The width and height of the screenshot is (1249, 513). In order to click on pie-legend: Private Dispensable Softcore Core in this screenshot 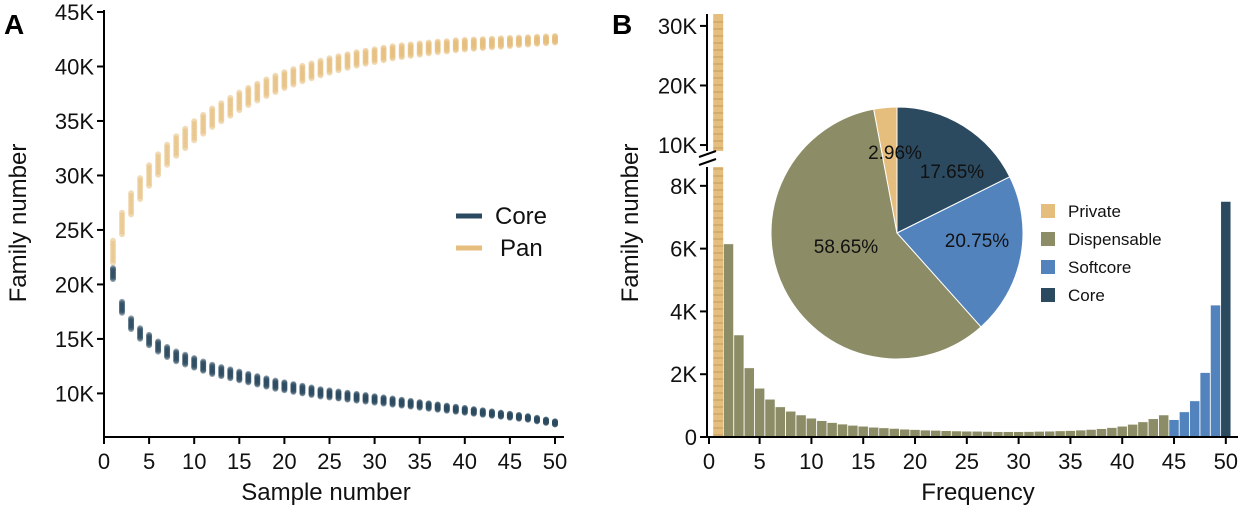, I will do `click(1101, 253)`.